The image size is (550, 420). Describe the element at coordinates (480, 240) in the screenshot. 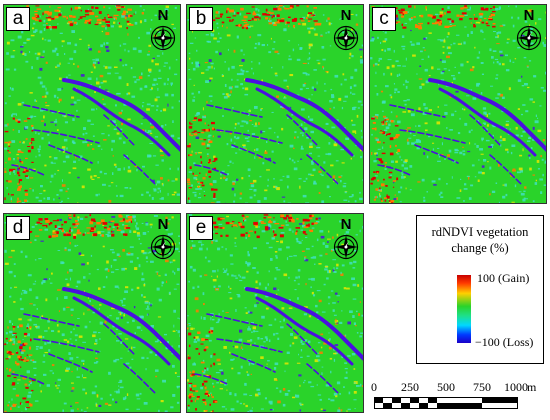

I see `legend-title: rdNDVI vegetation change (%)` at that location.